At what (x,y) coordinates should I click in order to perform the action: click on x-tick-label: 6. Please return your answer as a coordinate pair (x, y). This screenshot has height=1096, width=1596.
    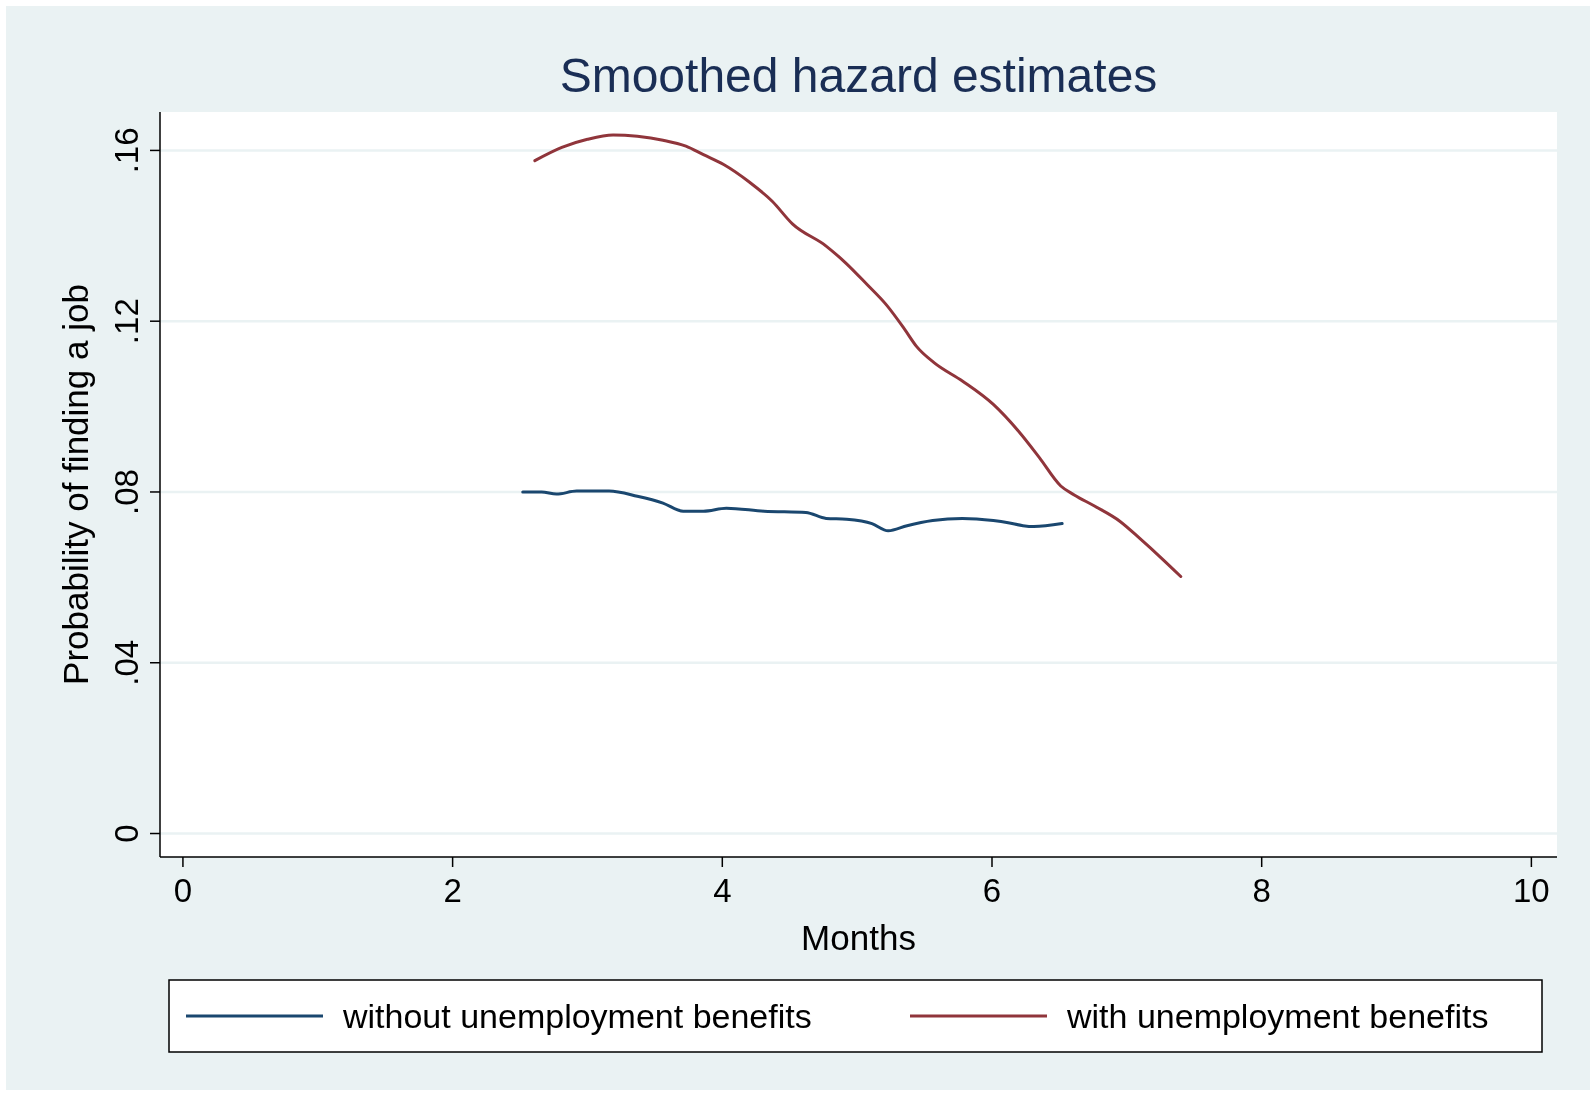
    Looking at the image, I should click on (992, 890).